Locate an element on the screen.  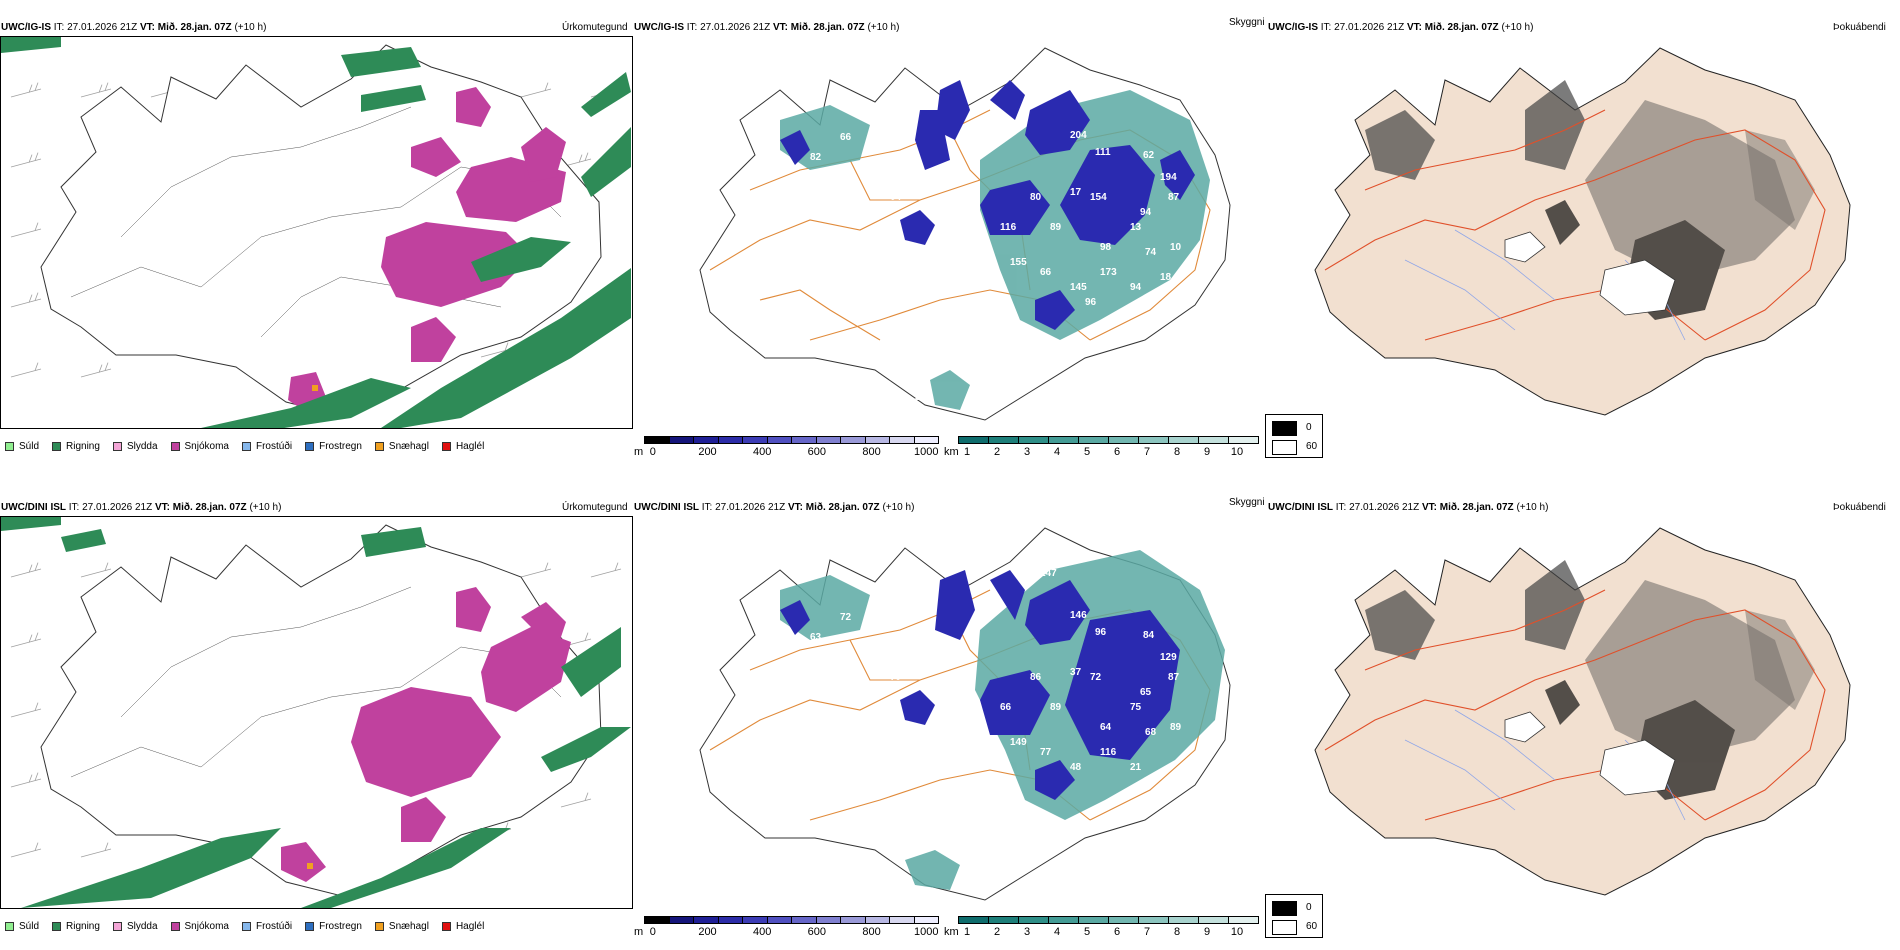
blue-terrain is located at coordinates (980, 685).